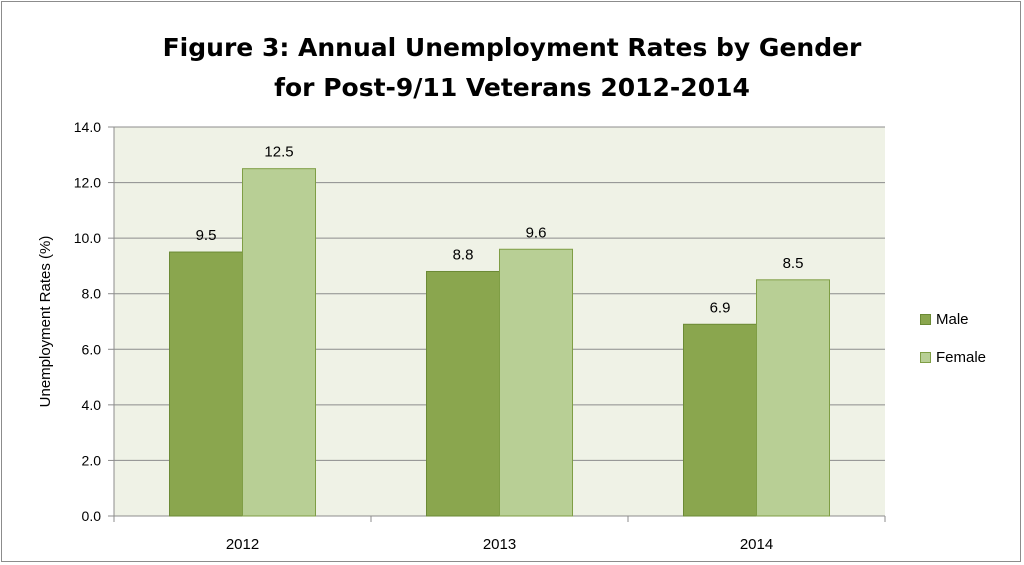 The height and width of the screenshot is (565, 1024). I want to click on x-tick-label: 2012, so click(242, 544).